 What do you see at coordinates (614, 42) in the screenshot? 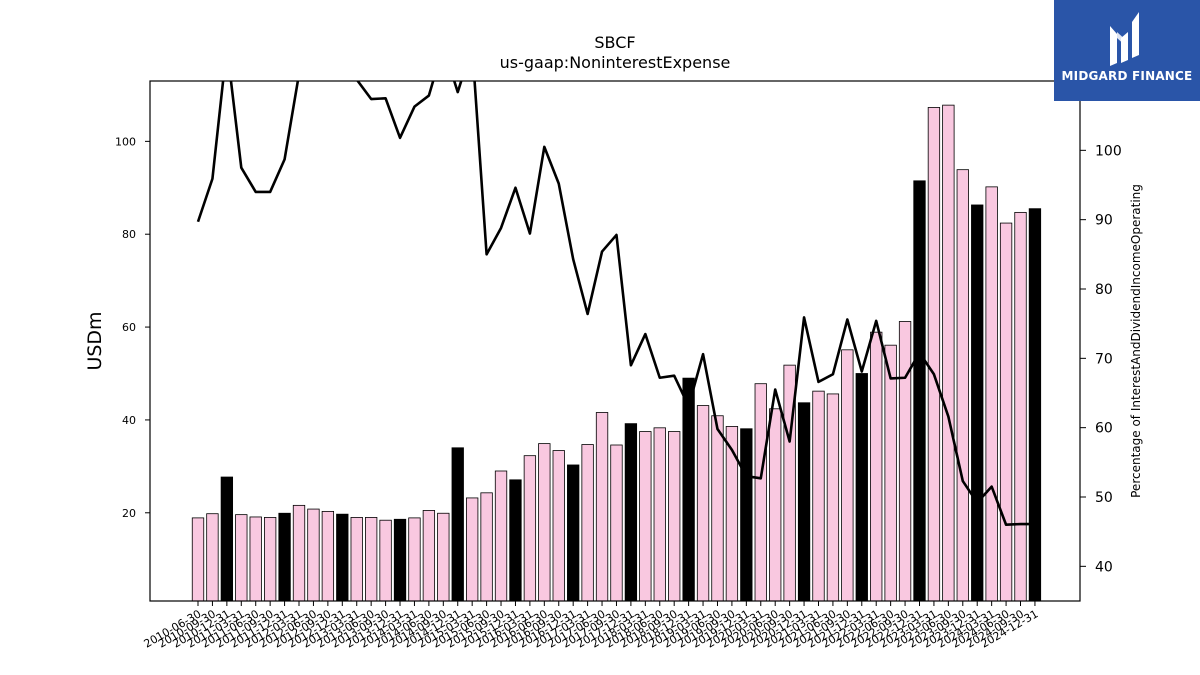
I see `chart-title: SBCF` at bounding box center [614, 42].